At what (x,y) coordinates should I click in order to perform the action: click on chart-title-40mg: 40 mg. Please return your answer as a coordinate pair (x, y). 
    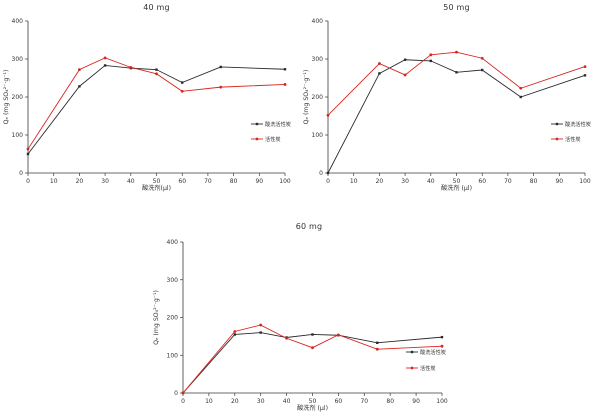
    Looking at the image, I should click on (156, 7).